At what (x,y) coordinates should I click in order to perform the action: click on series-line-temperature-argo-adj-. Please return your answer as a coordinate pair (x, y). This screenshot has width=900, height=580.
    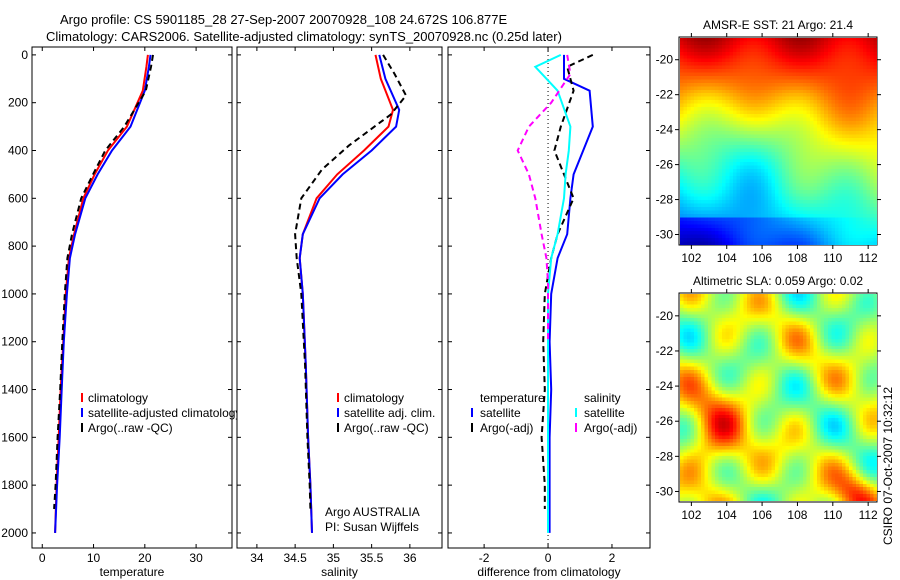
    Looking at the image, I should click on (567, 281).